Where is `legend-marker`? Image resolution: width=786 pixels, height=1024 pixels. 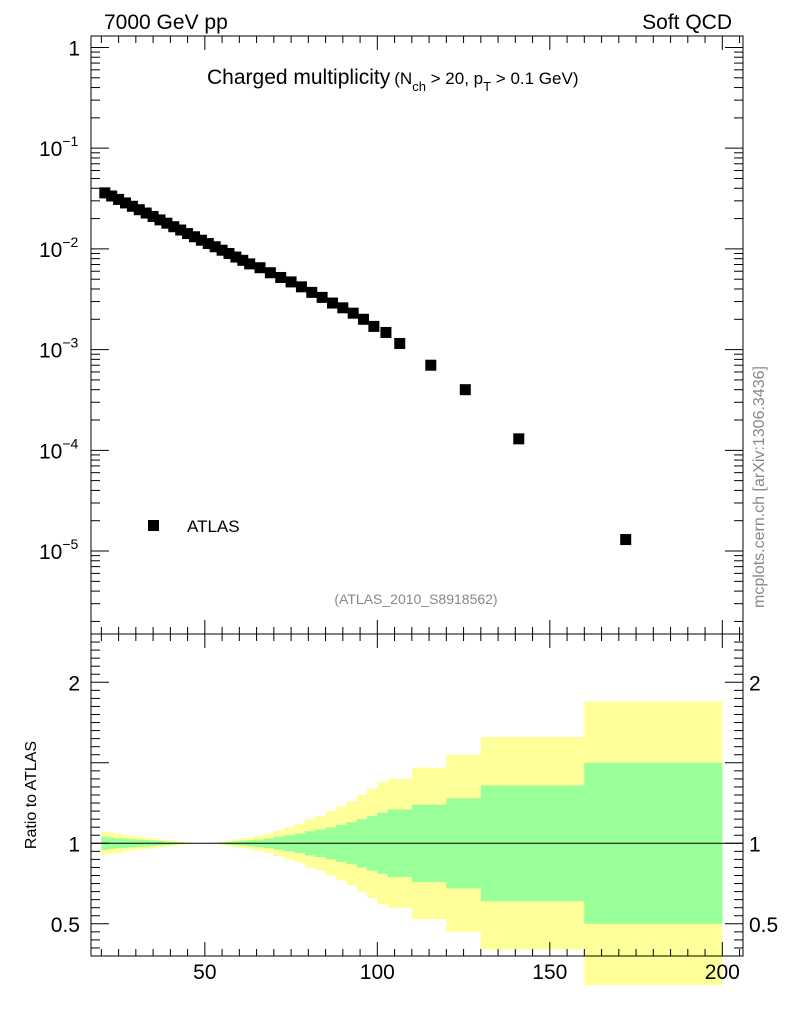
legend-marker is located at coordinates (153, 525).